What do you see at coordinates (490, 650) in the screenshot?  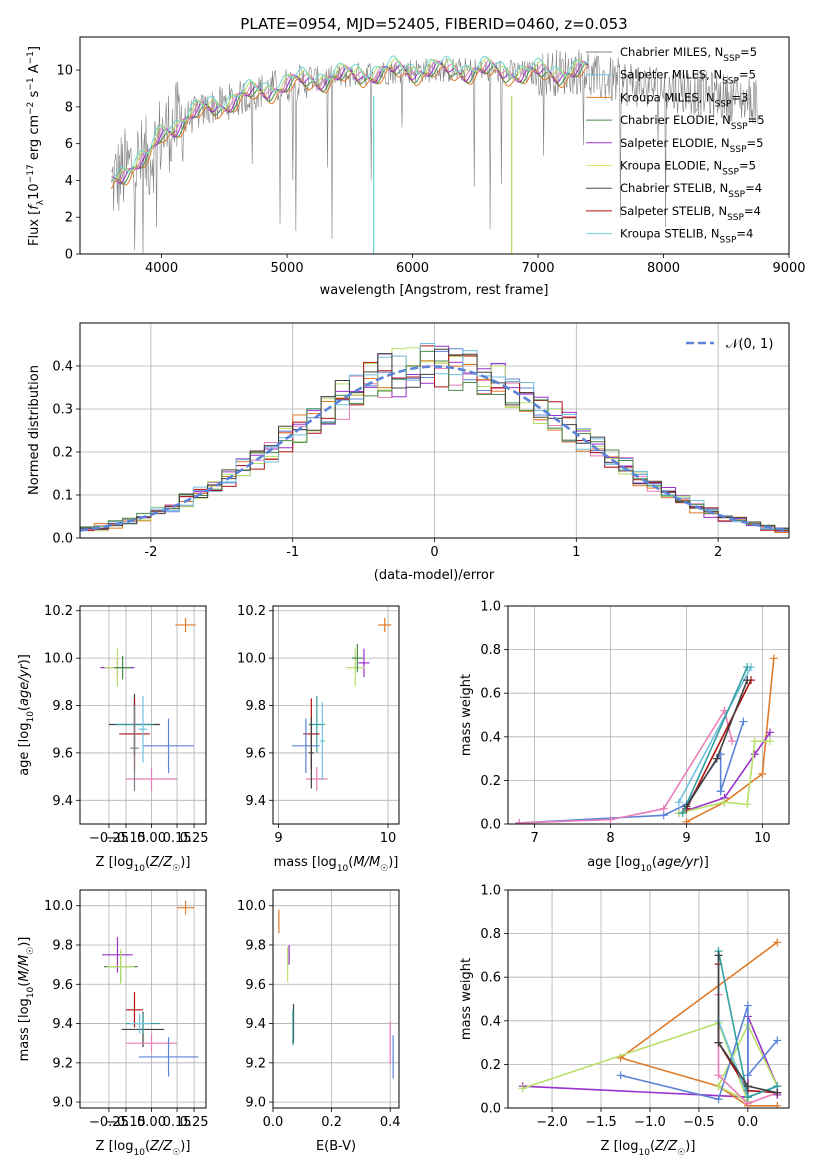 I see `y-tick-label: 0.8` at bounding box center [490, 650].